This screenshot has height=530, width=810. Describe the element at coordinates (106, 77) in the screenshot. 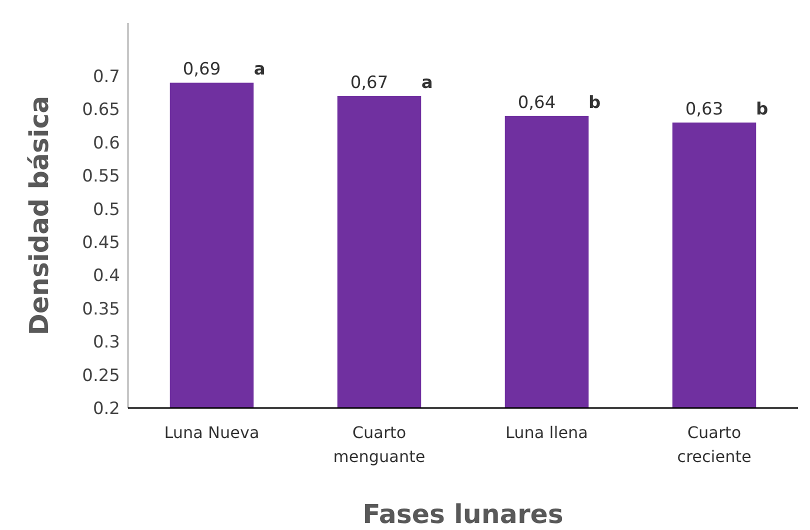

I see `y-tick-label: 0.7` at that location.